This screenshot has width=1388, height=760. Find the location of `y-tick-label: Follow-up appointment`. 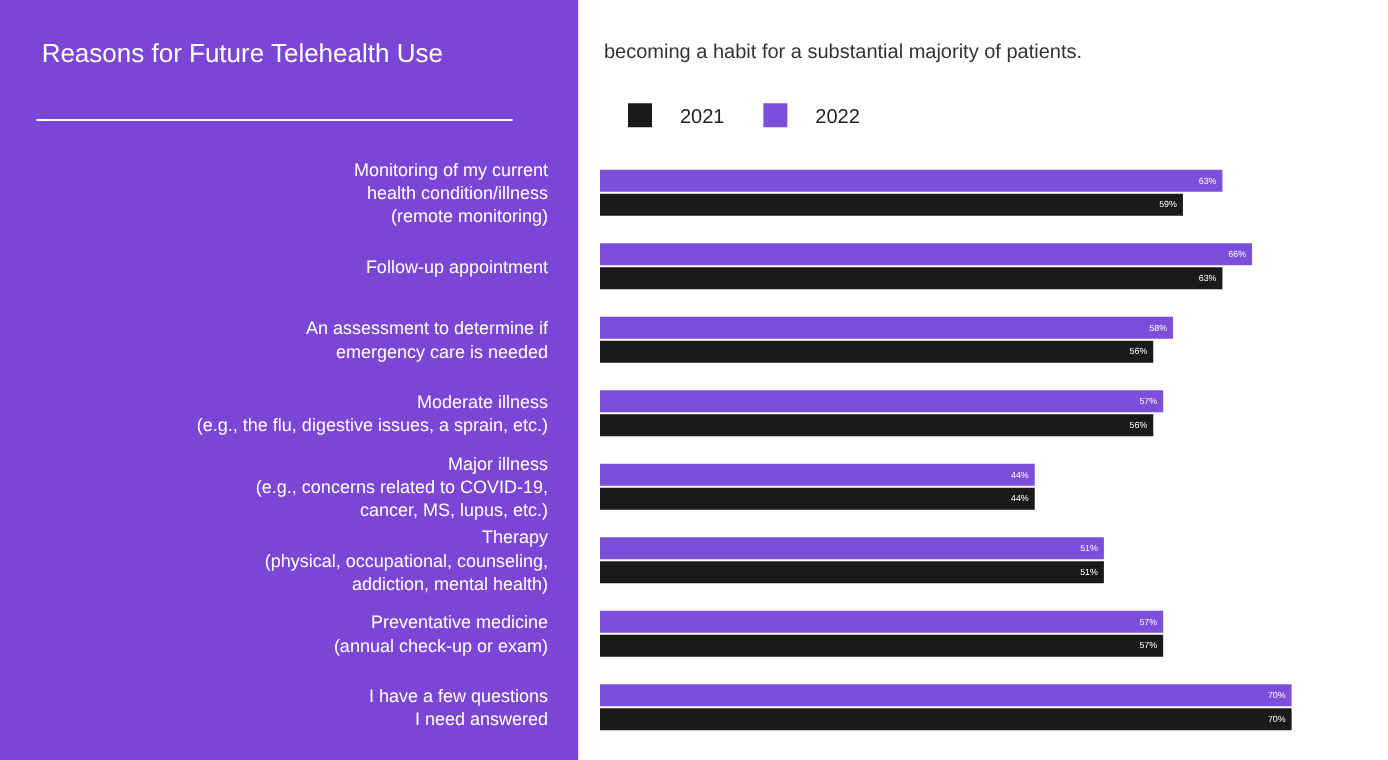

y-tick-label: Follow-up appointment is located at coordinates (457, 266).